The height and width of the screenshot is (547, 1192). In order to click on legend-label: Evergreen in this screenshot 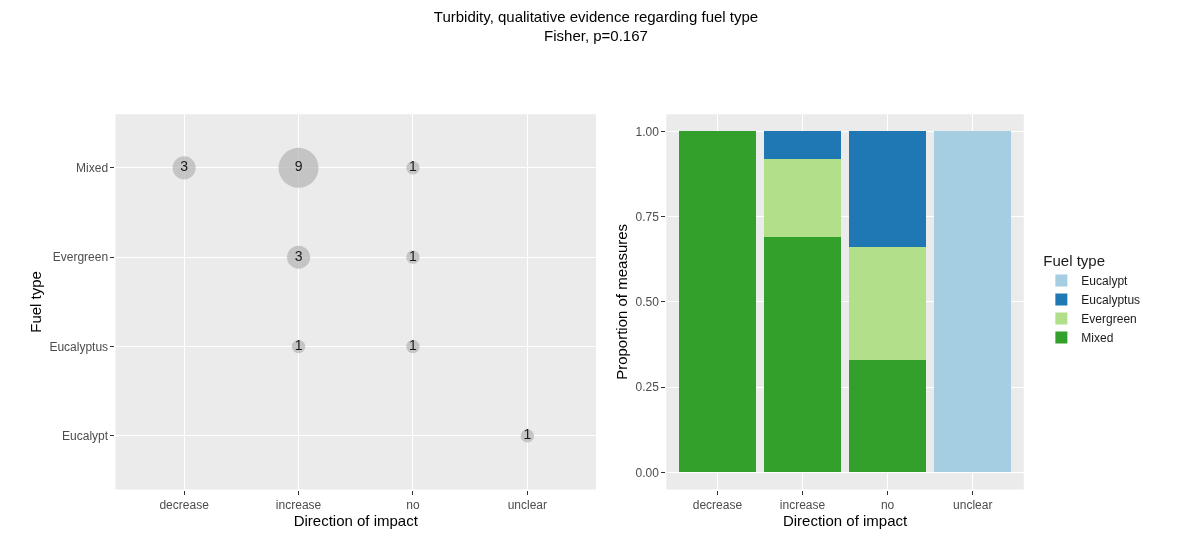, I will do `click(1109, 319)`.